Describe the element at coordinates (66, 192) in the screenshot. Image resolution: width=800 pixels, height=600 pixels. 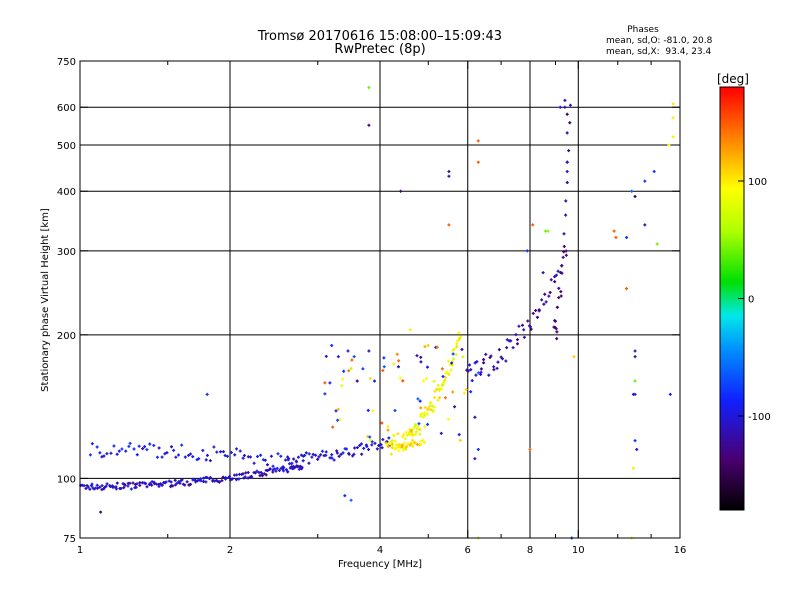
I see `y-tick-label: 400` at that location.